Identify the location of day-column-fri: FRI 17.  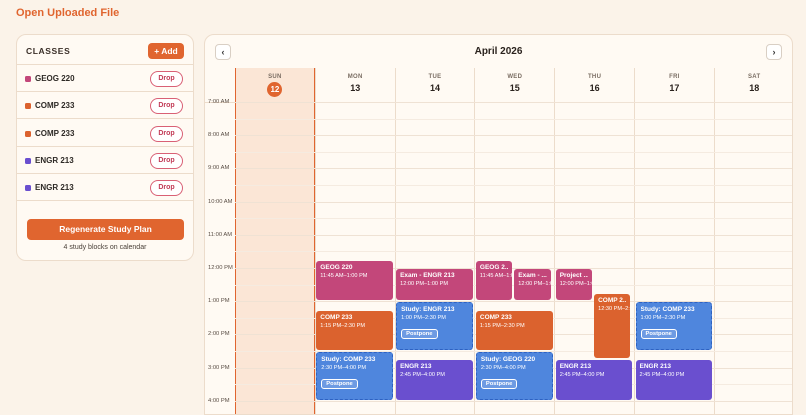
(674, 241).